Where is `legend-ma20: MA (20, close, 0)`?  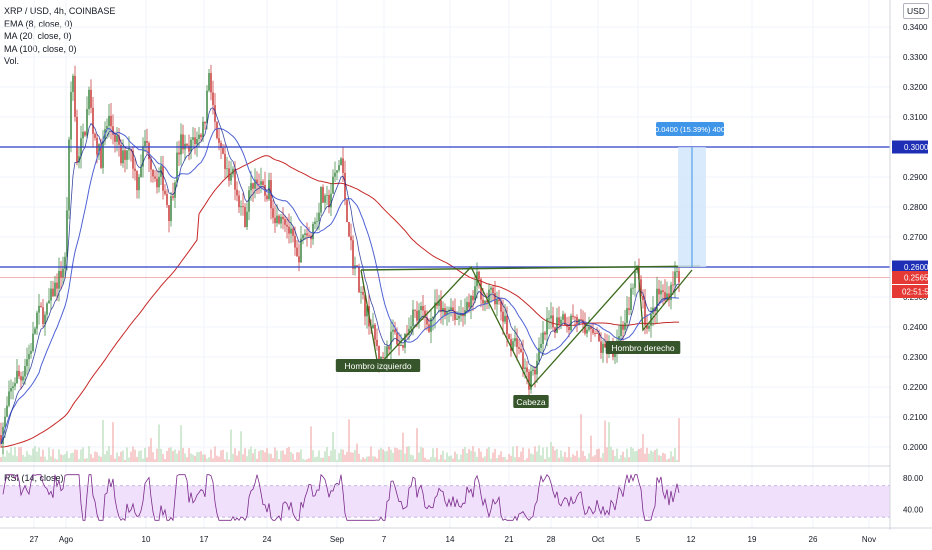 legend-ma20: MA (20, close, 0) is located at coordinates (38, 36).